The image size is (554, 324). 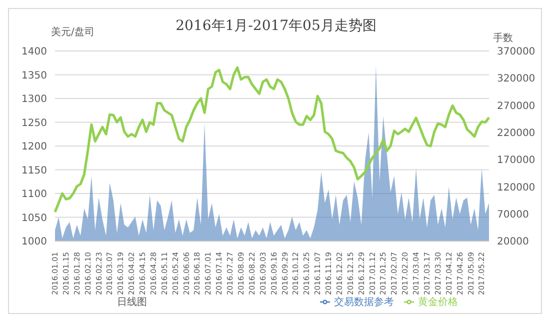 I want to click on y-tick-label: 1150, so click(x=34, y=170).